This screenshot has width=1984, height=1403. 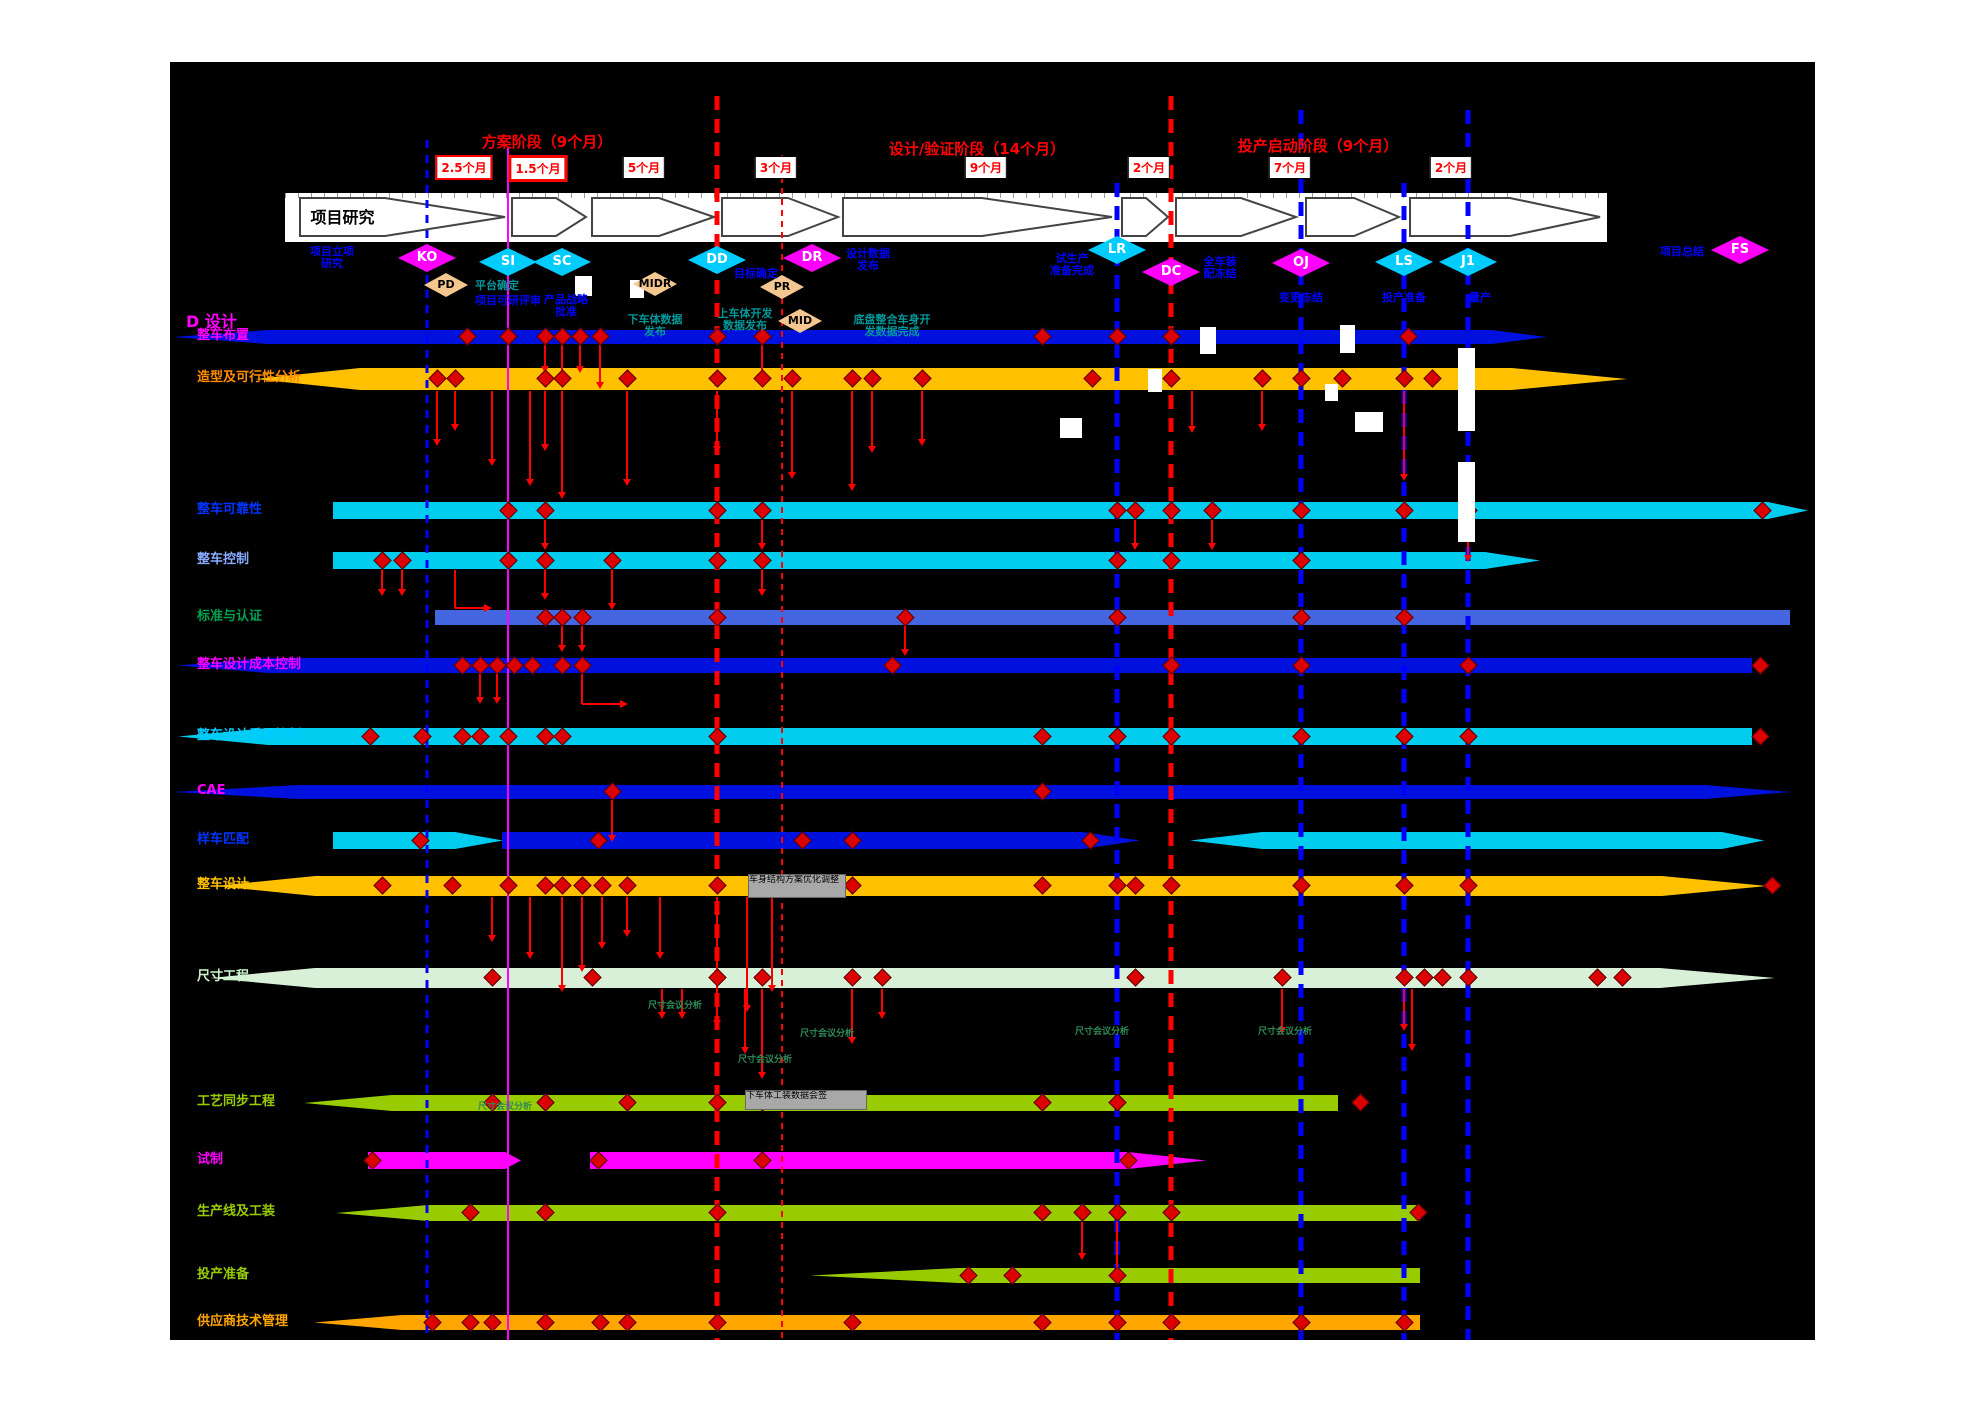 I want to click on duration-box: 5个月, so click(x=644, y=167).